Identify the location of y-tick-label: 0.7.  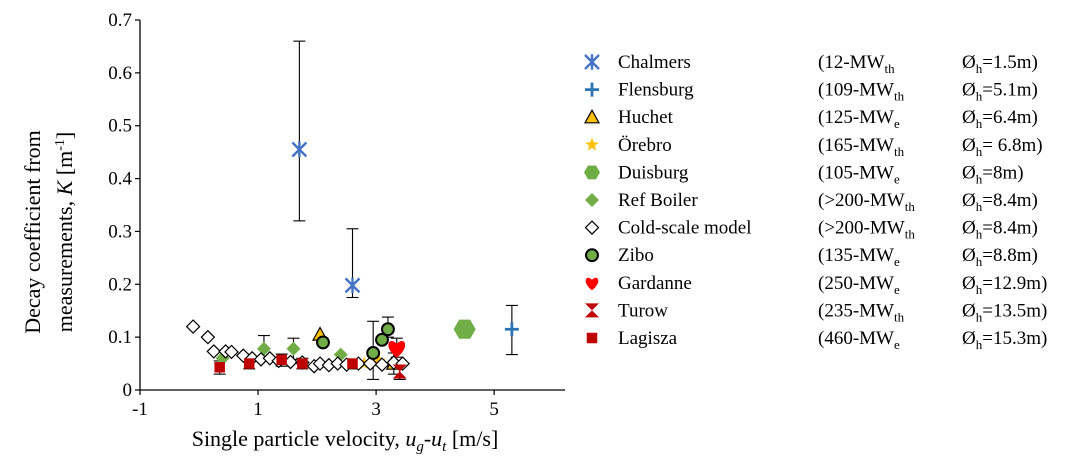
(120, 20).